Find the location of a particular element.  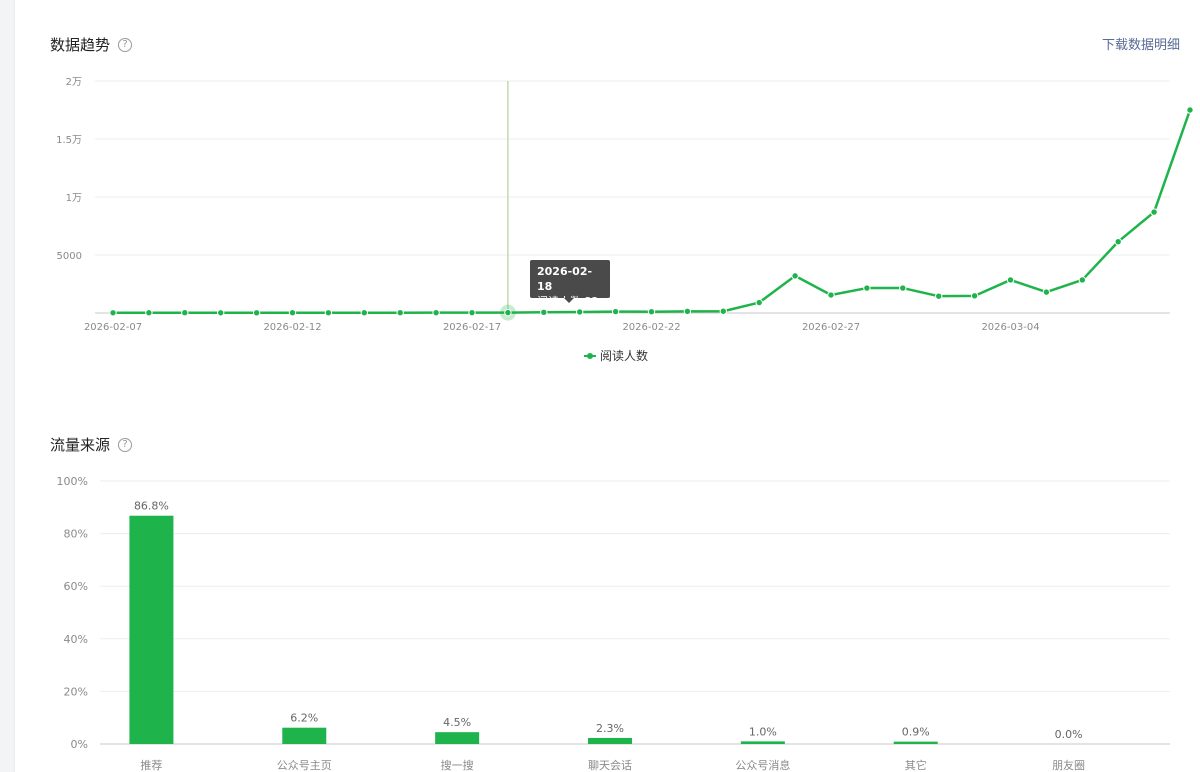

y-tick-label: 40% is located at coordinates (76, 639).